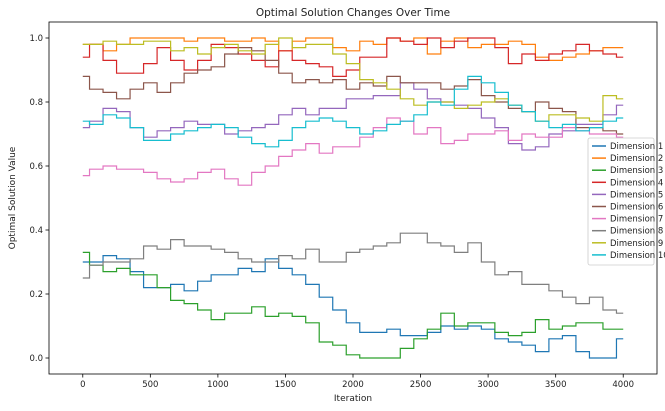 Image resolution: width=665 pixels, height=411 pixels. What do you see at coordinates (36, 231) in the screenshot?
I see `y-tick-label: 0.4` at bounding box center [36, 231].